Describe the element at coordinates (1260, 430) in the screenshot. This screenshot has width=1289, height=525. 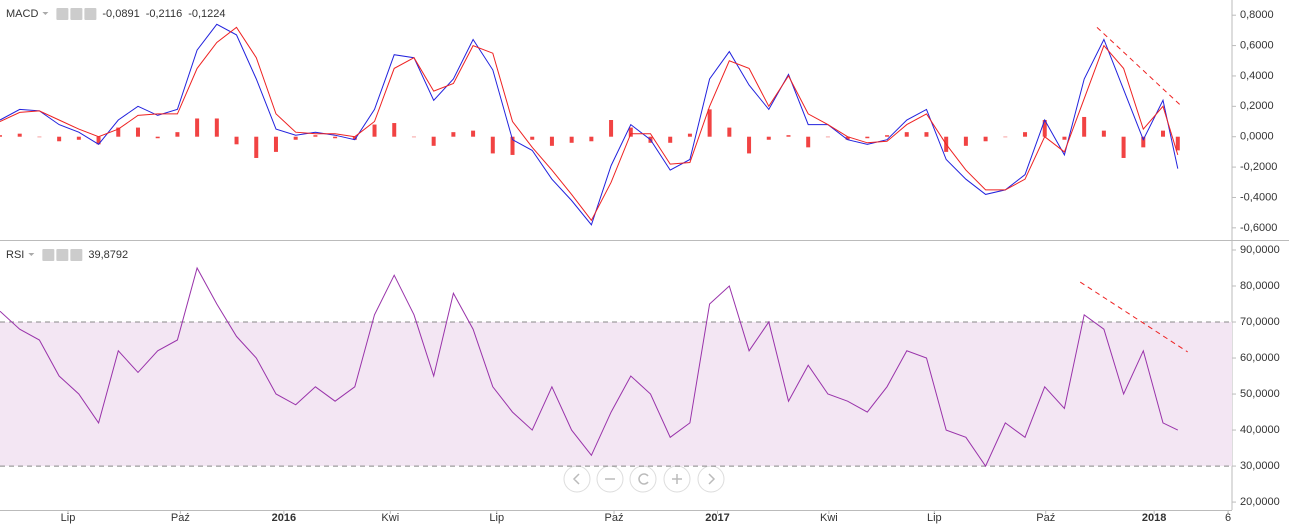
I see `y-tick-label: 40,0000` at that location.